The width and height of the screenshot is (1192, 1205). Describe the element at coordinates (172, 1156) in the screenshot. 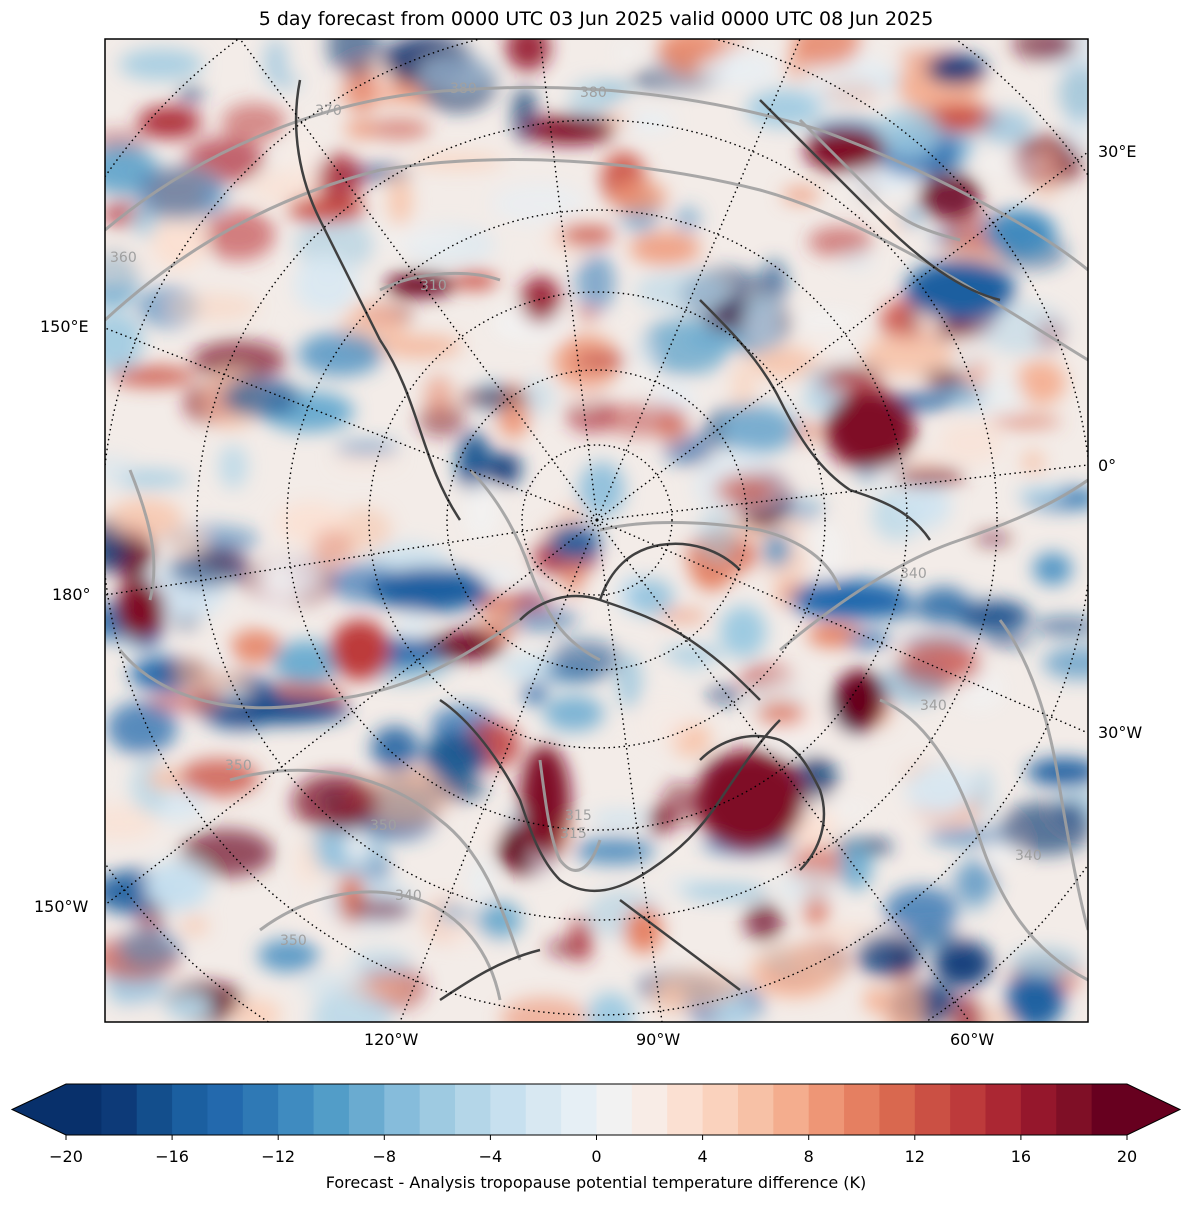

I see `colorbar-tick-label: −16` at that location.